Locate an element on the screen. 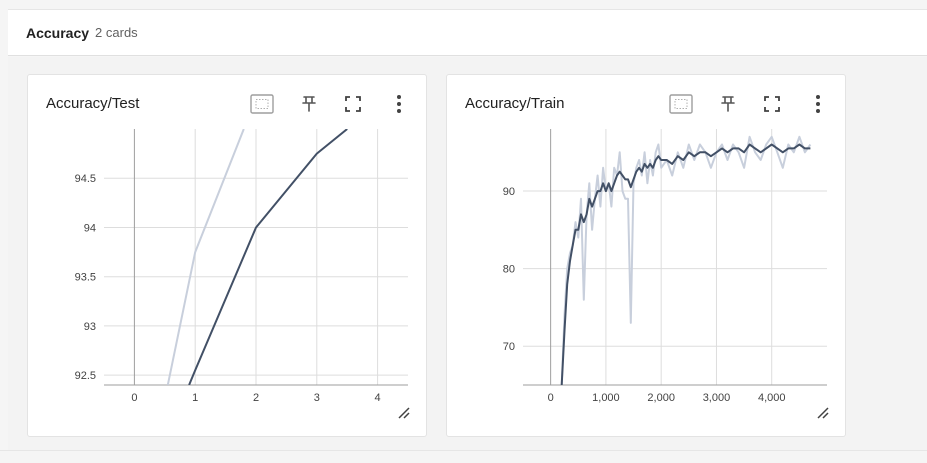 The image size is (927, 463). y-tick-label: 92.5 is located at coordinates (85, 376).